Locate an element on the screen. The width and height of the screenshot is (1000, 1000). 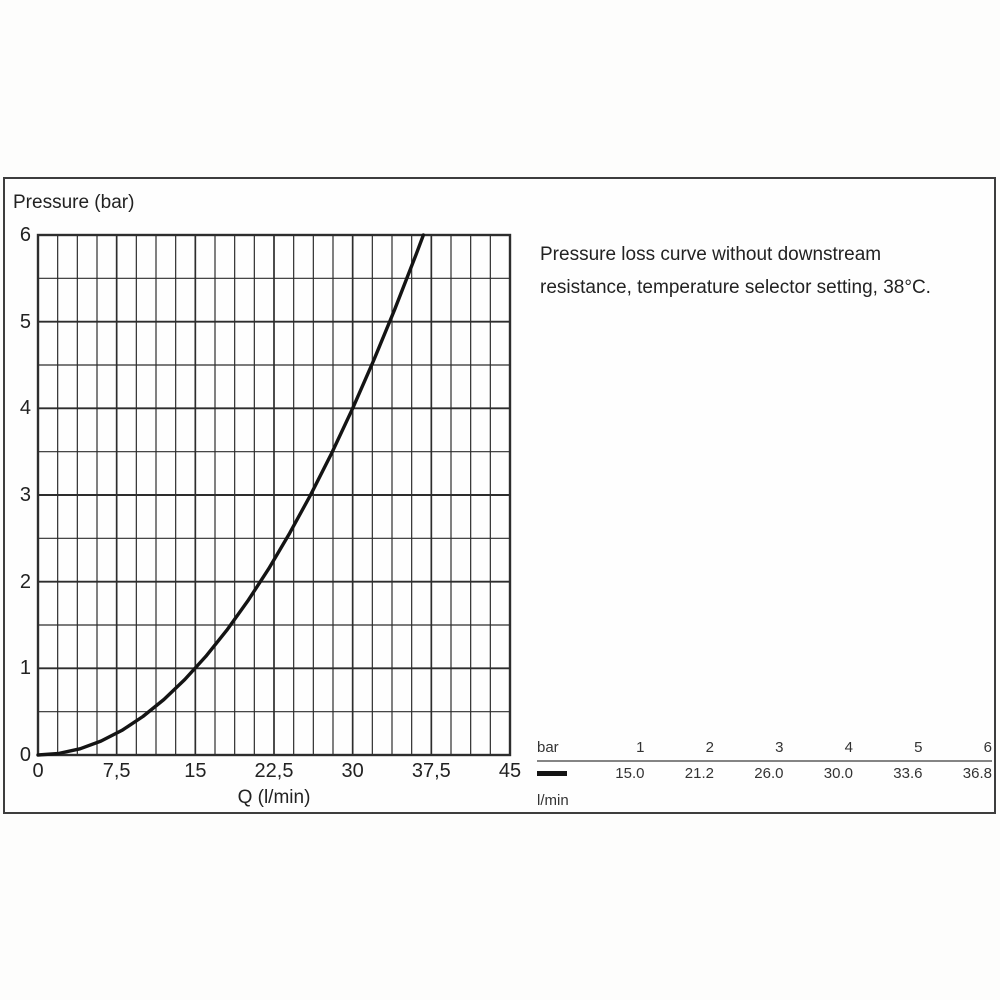
x-tick-label: 0 is located at coordinates (38, 771).